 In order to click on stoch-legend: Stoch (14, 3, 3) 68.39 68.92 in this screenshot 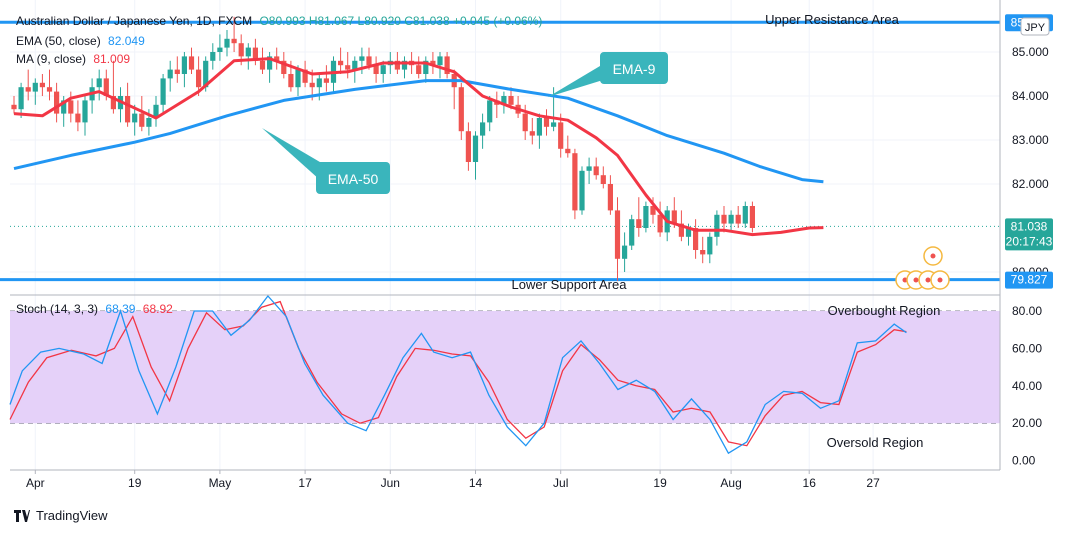, I will do `click(96, 309)`.